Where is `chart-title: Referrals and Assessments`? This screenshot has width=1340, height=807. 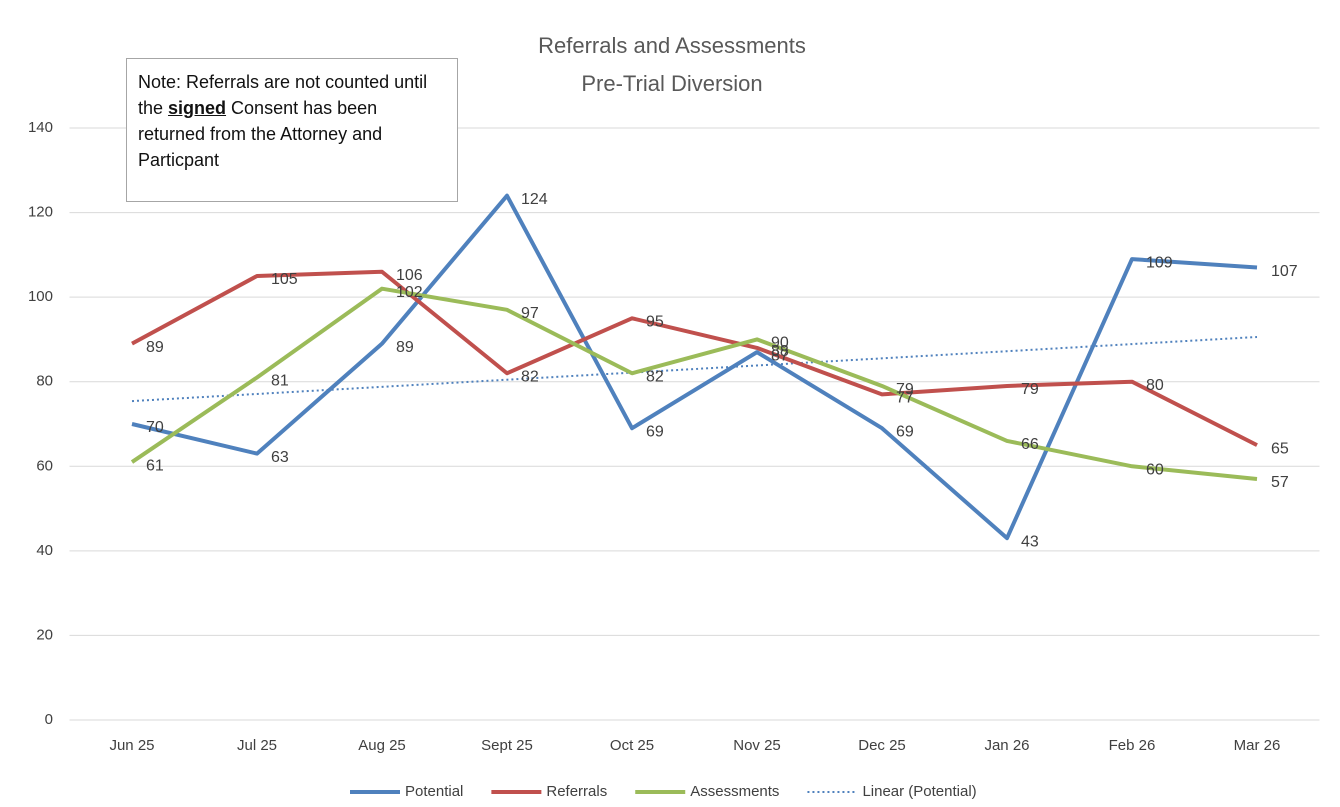 chart-title: Referrals and Assessments is located at coordinates (672, 45).